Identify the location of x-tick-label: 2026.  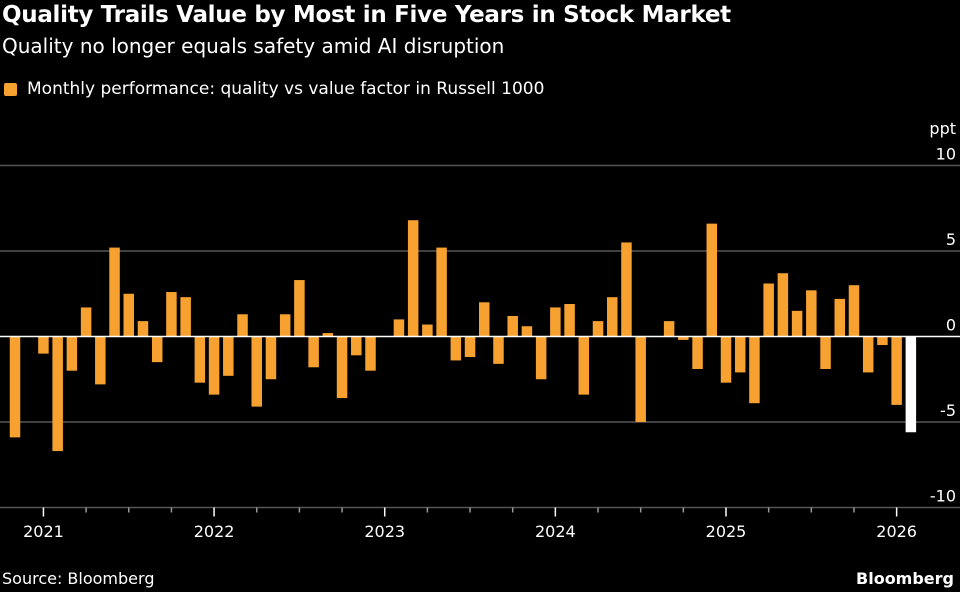
(896, 531).